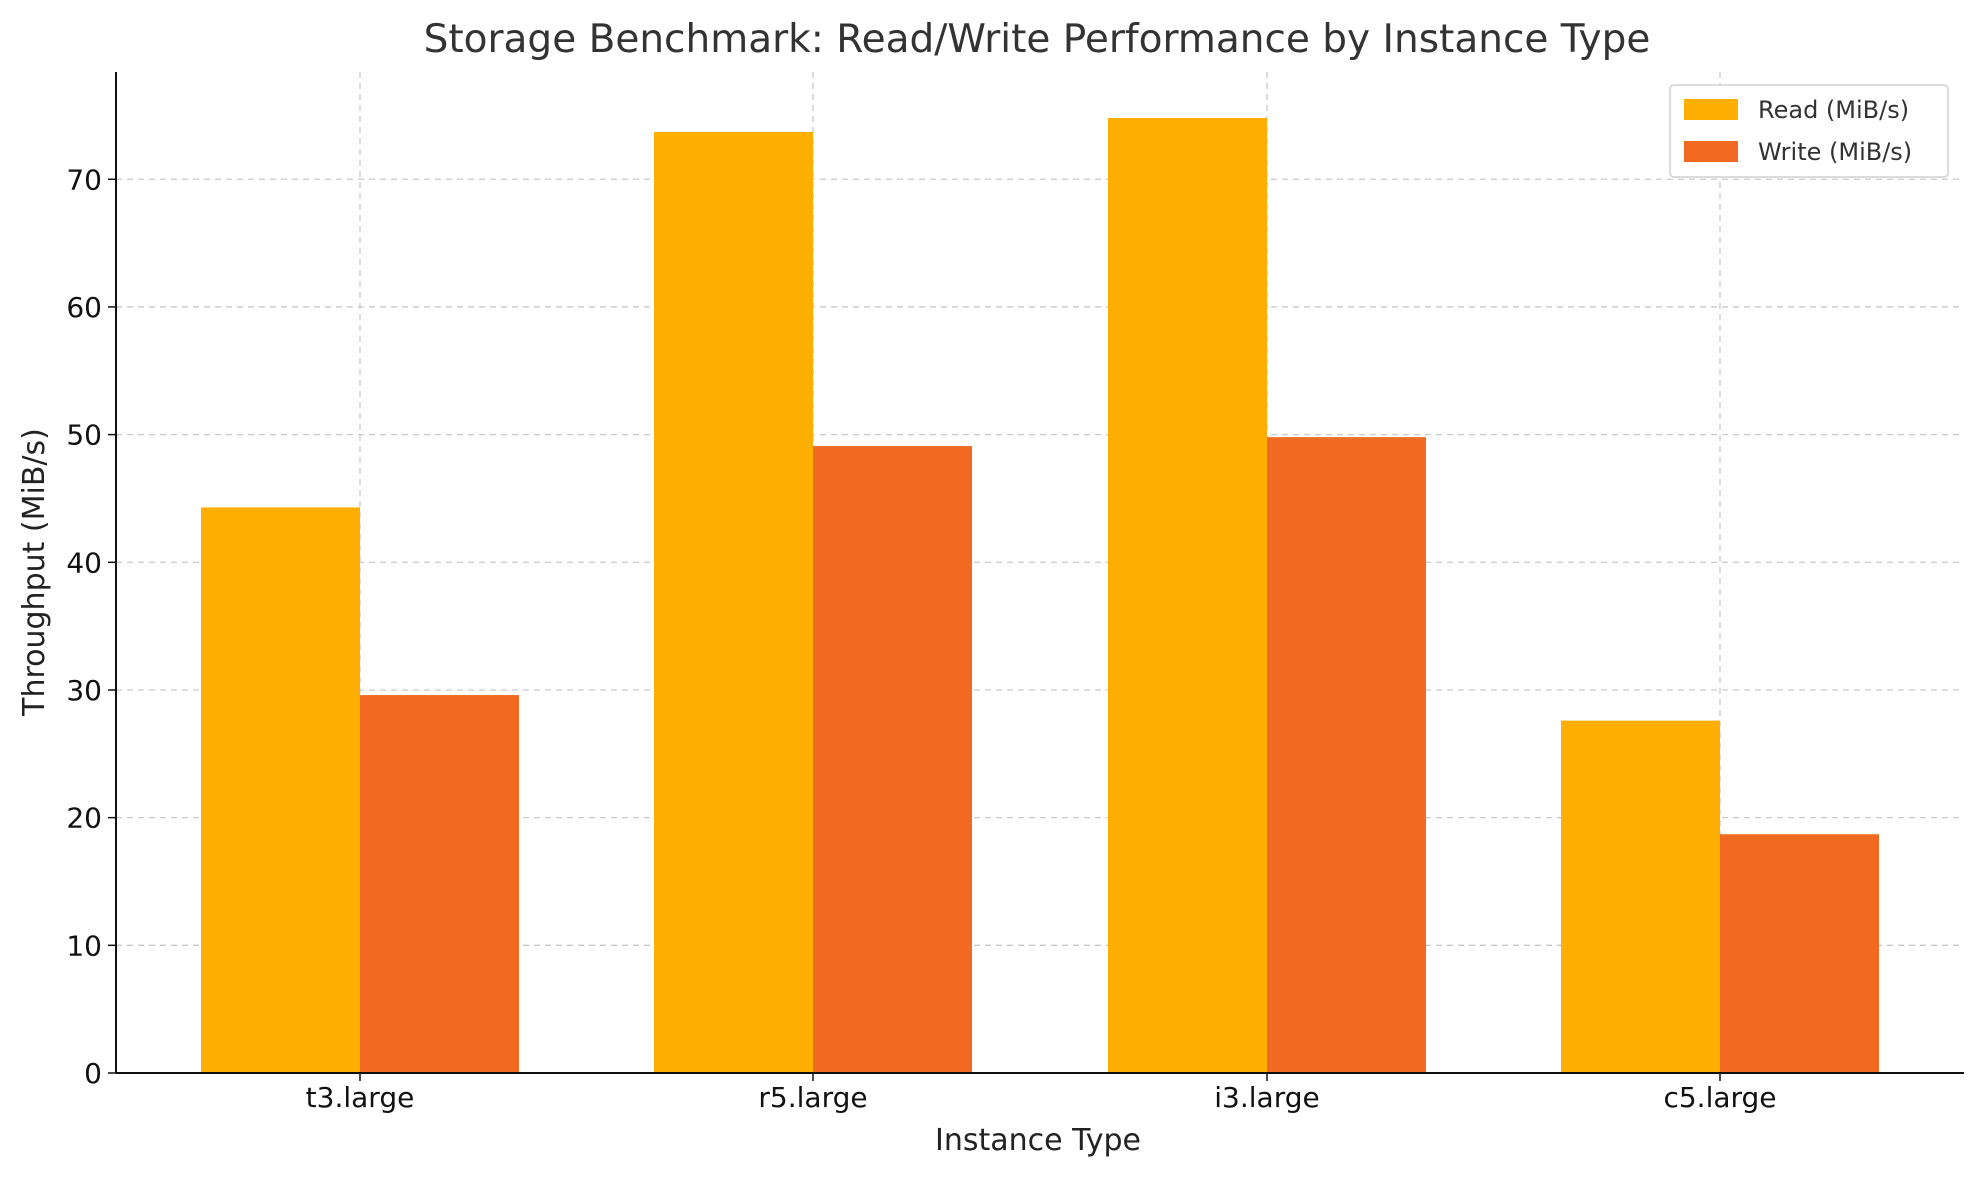  Describe the element at coordinates (1719, 1097) in the screenshot. I see `x-tick-label: c5.large` at that location.